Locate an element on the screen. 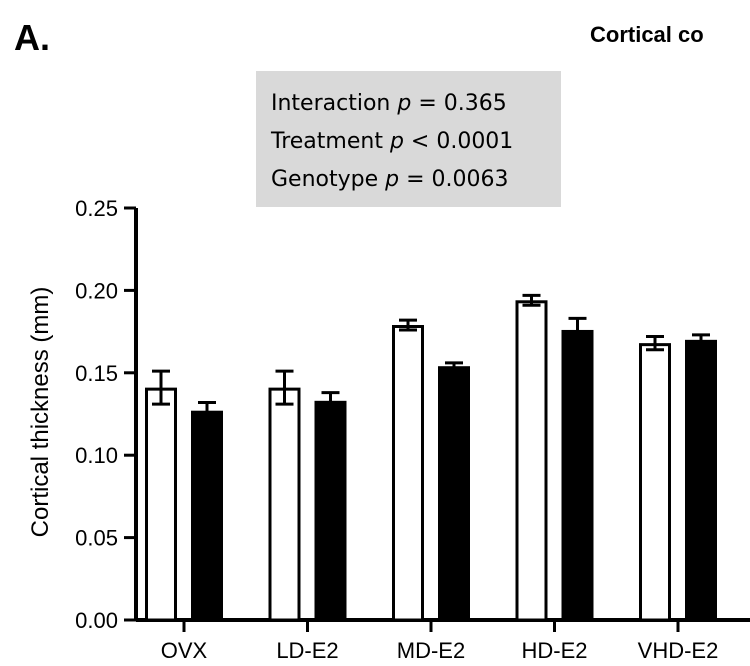 Image resolution: width=750 pixels, height=666 pixels. x-tick-label: VHD-E2 is located at coordinates (678, 650).